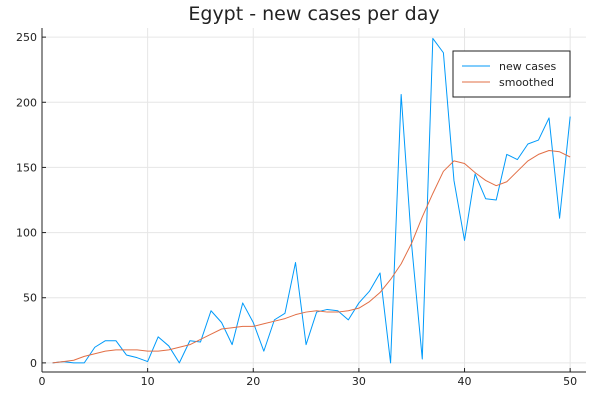  I want to click on legend-label-smoothed: smoothed, so click(526, 82).